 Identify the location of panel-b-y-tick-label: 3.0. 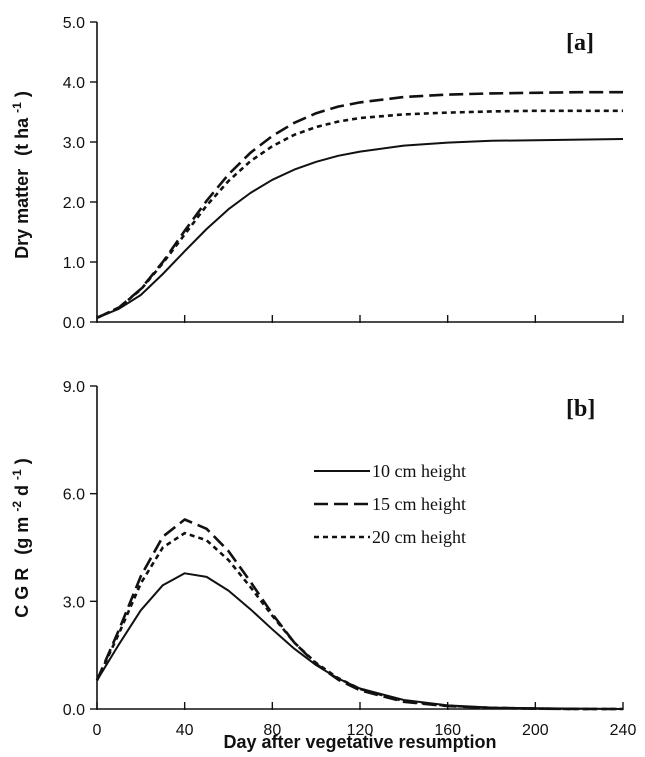
(74, 602).